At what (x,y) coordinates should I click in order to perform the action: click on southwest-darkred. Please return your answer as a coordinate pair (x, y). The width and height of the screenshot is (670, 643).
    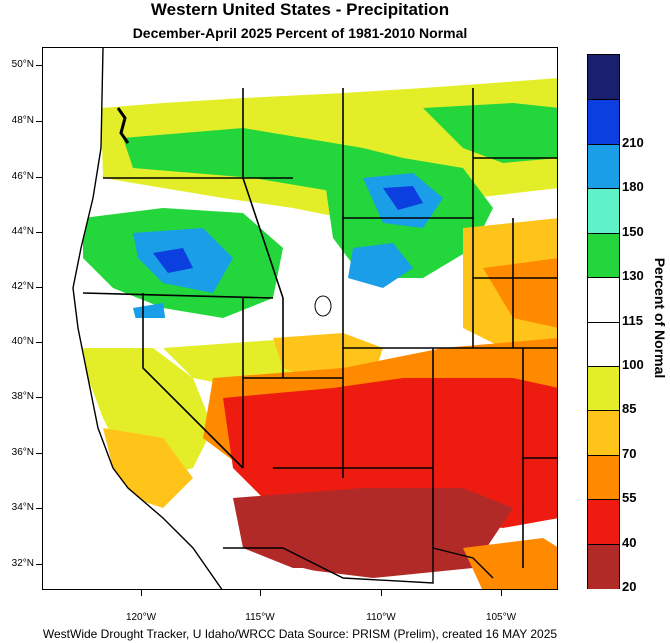
    Looking at the image, I should click on (373, 533).